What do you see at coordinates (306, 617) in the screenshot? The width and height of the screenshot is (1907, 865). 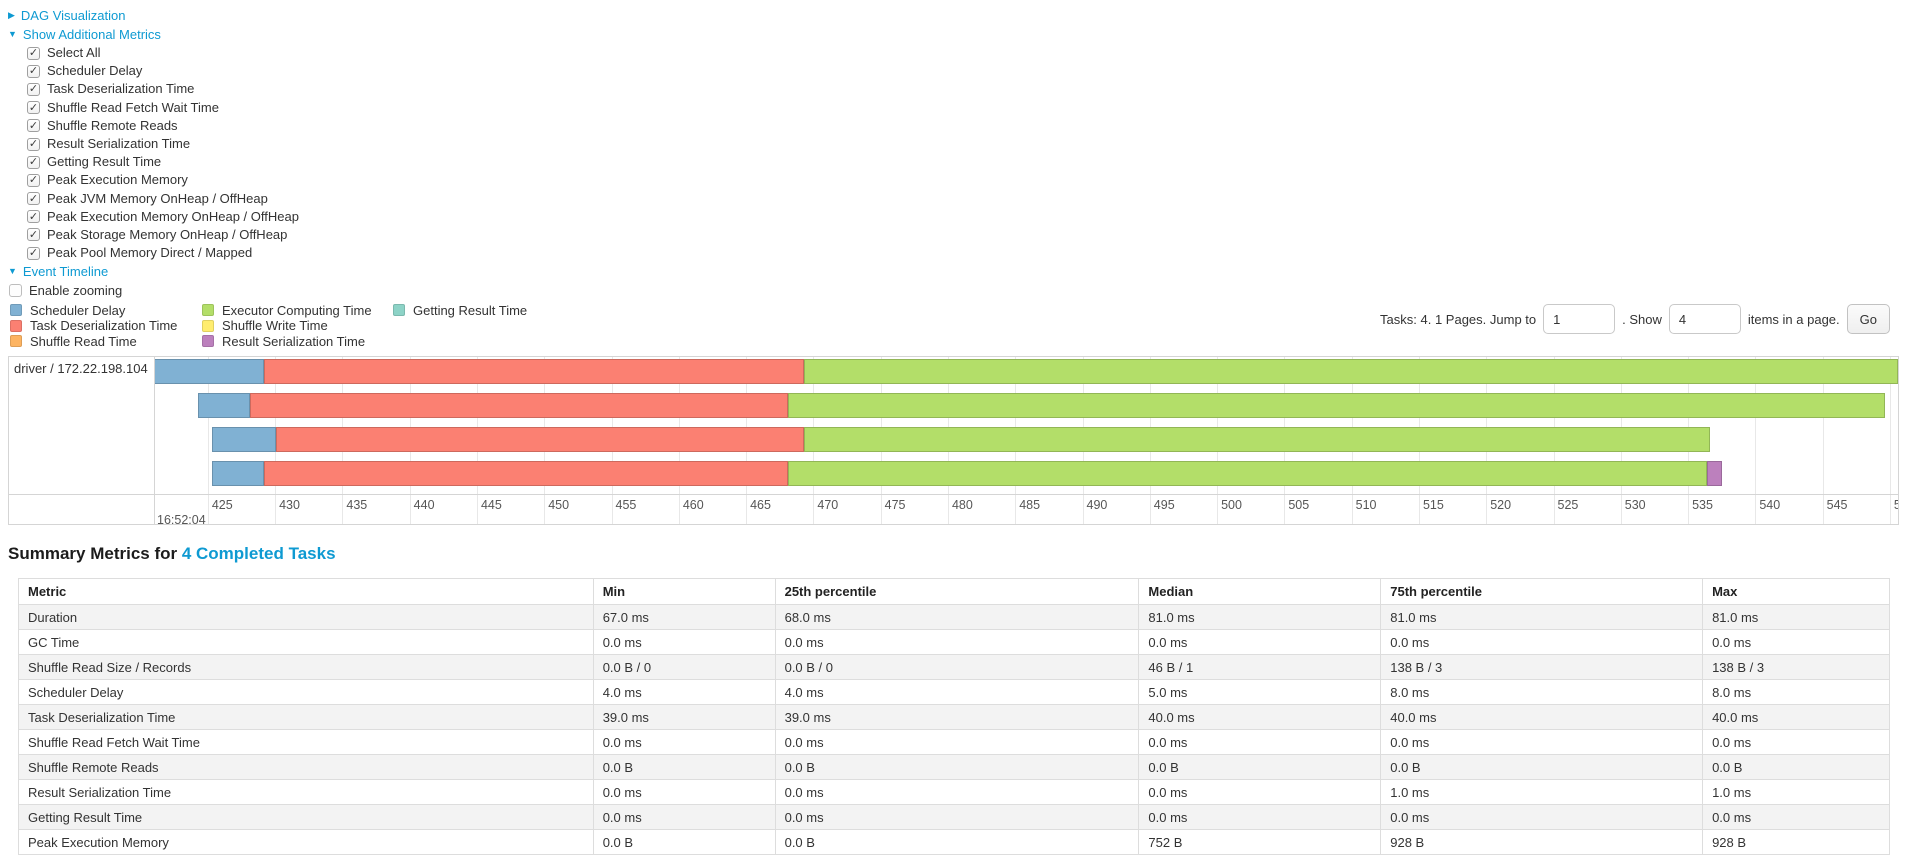 I see `table-cell: Duration` at bounding box center [306, 617].